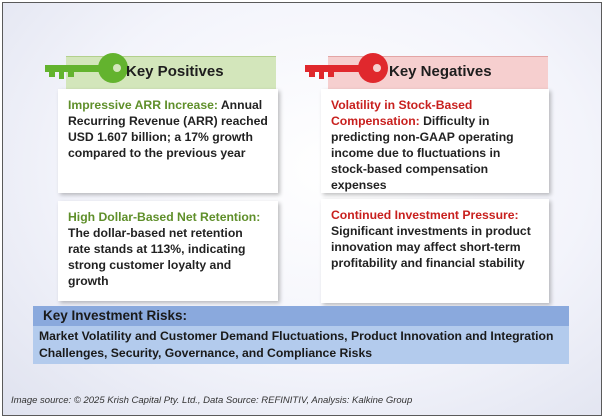 This screenshot has height=420, width=607. What do you see at coordinates (301, 316) in the screenshot?
I see `risks-header-band: Key Investment Risks:` at bounding box center [301, 316].